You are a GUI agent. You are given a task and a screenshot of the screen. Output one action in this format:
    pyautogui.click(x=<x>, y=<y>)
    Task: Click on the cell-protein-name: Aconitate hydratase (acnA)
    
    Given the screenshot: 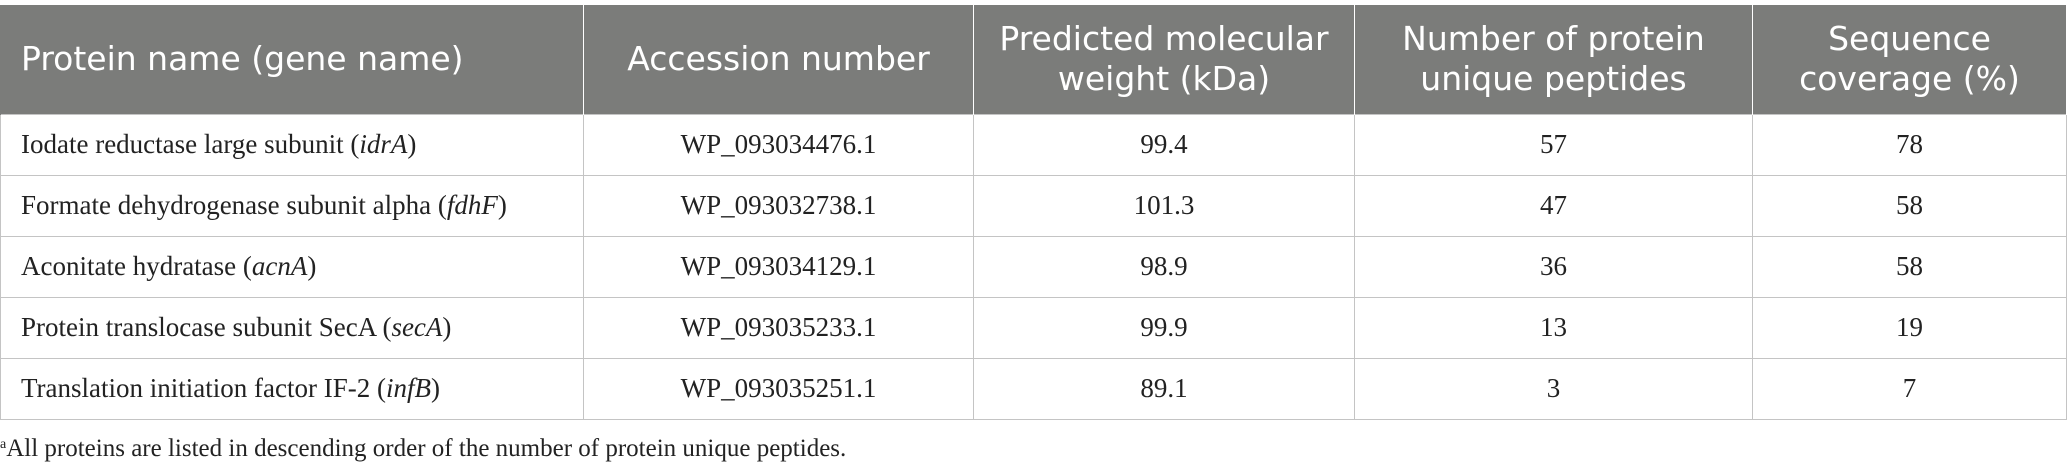 What is the action you would take?
    pyautogui.click(x=292, y=266)
    